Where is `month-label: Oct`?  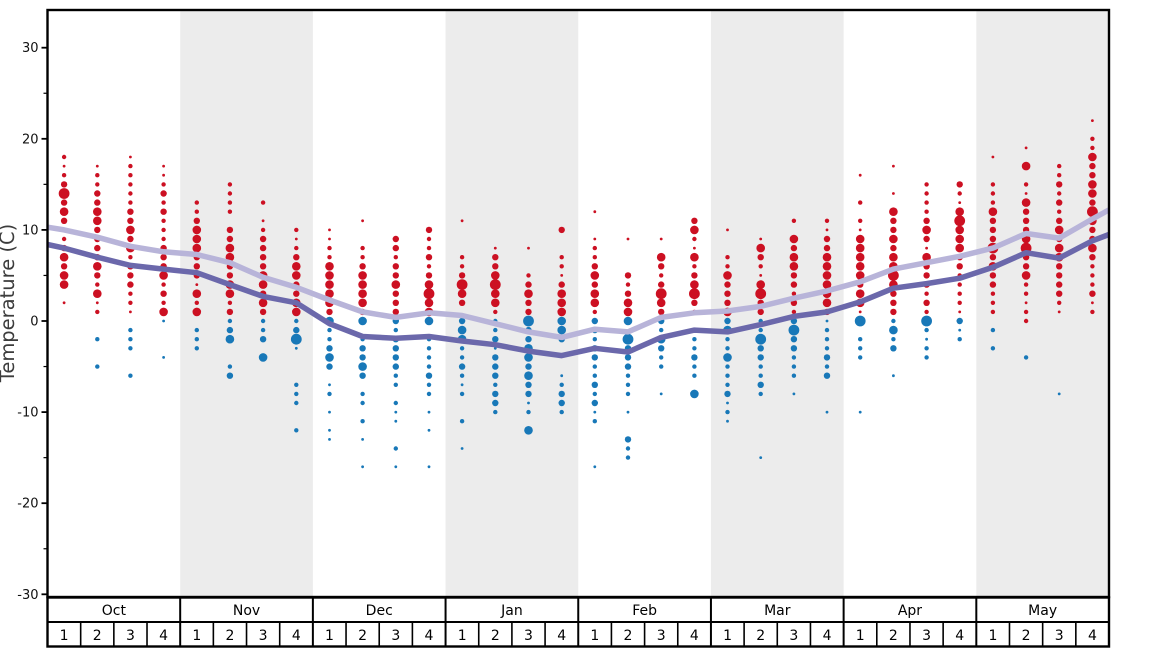
month-label: Oct is located at coordinates (114, 611).